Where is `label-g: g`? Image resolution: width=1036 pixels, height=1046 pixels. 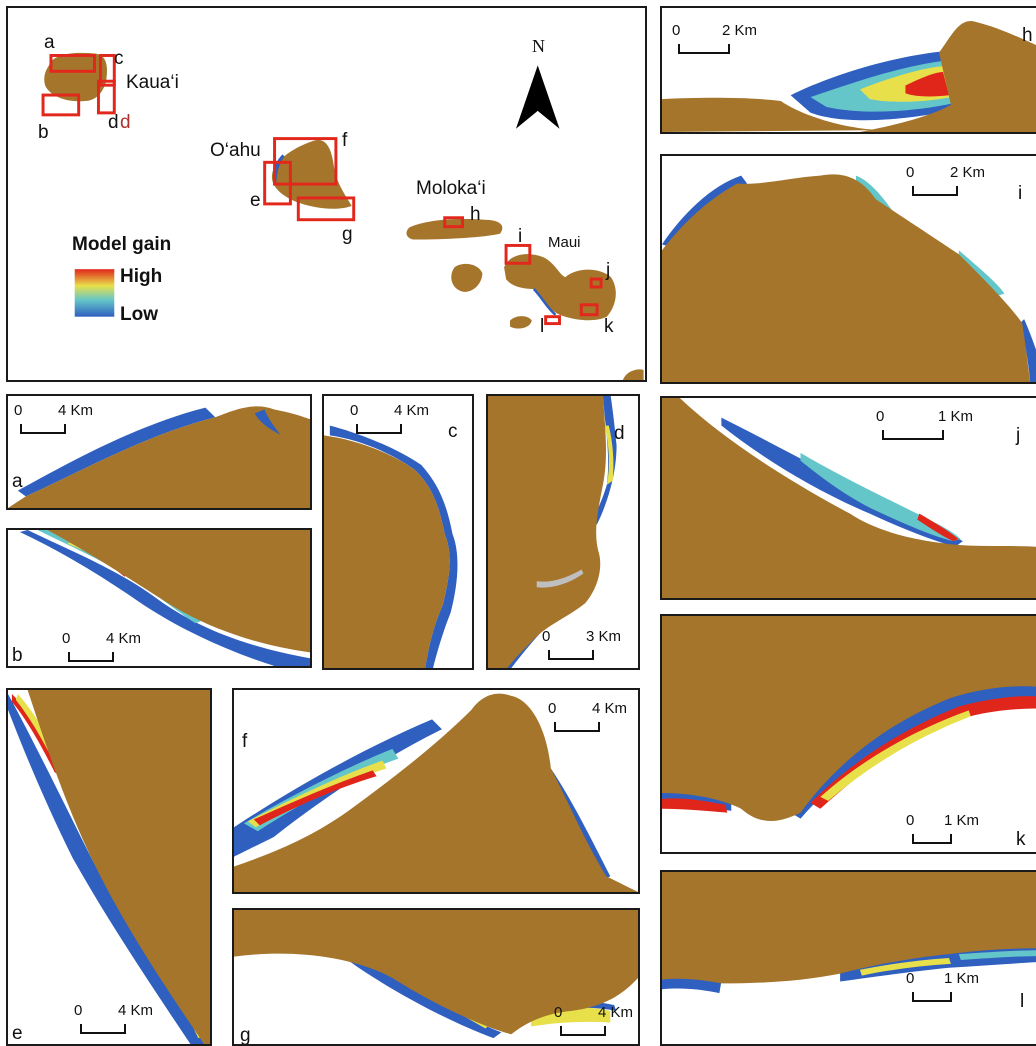
label-g: g is located at coordinates (347, 234).